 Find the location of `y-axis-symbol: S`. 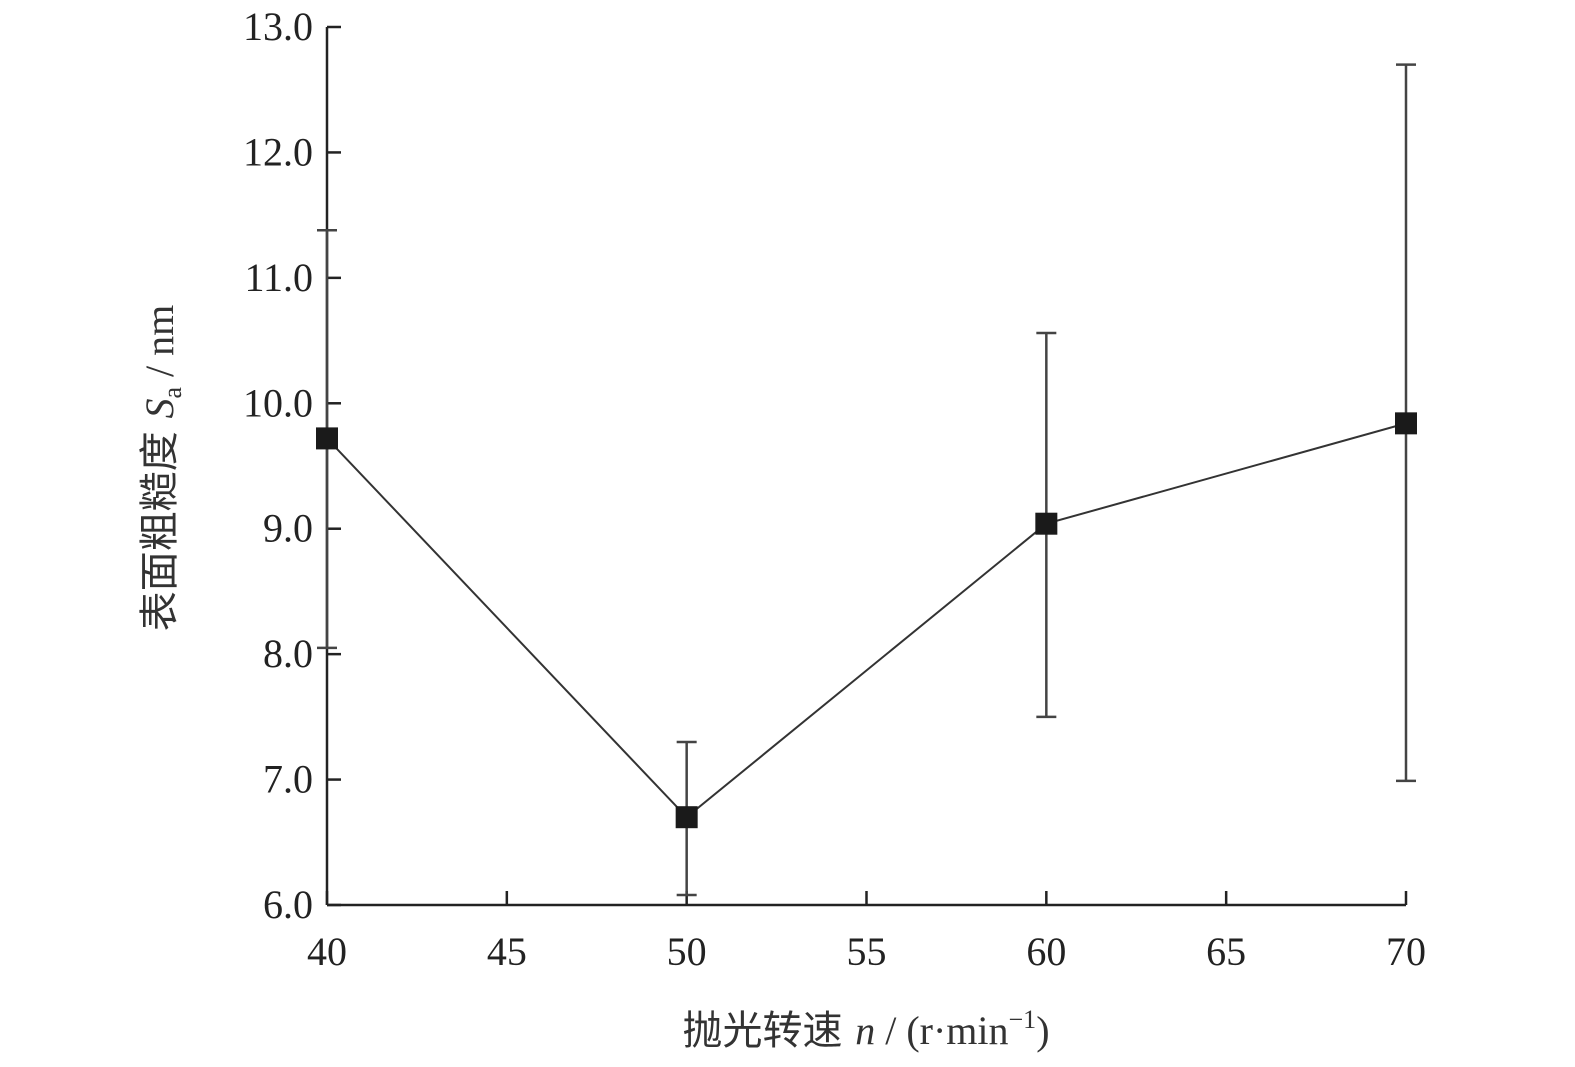

y-axis-symbol: S is located at coordinates (159, 409).